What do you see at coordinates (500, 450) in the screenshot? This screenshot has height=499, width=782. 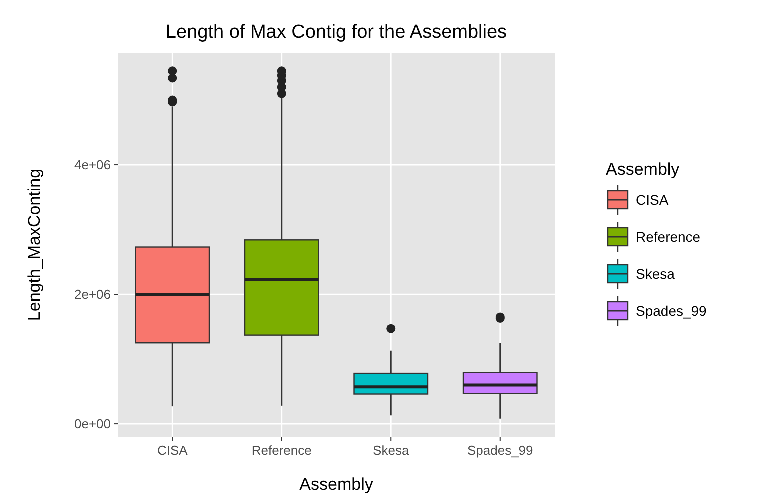 I see `x-tick-label: Spades_99` at bounding box center [500, 450].